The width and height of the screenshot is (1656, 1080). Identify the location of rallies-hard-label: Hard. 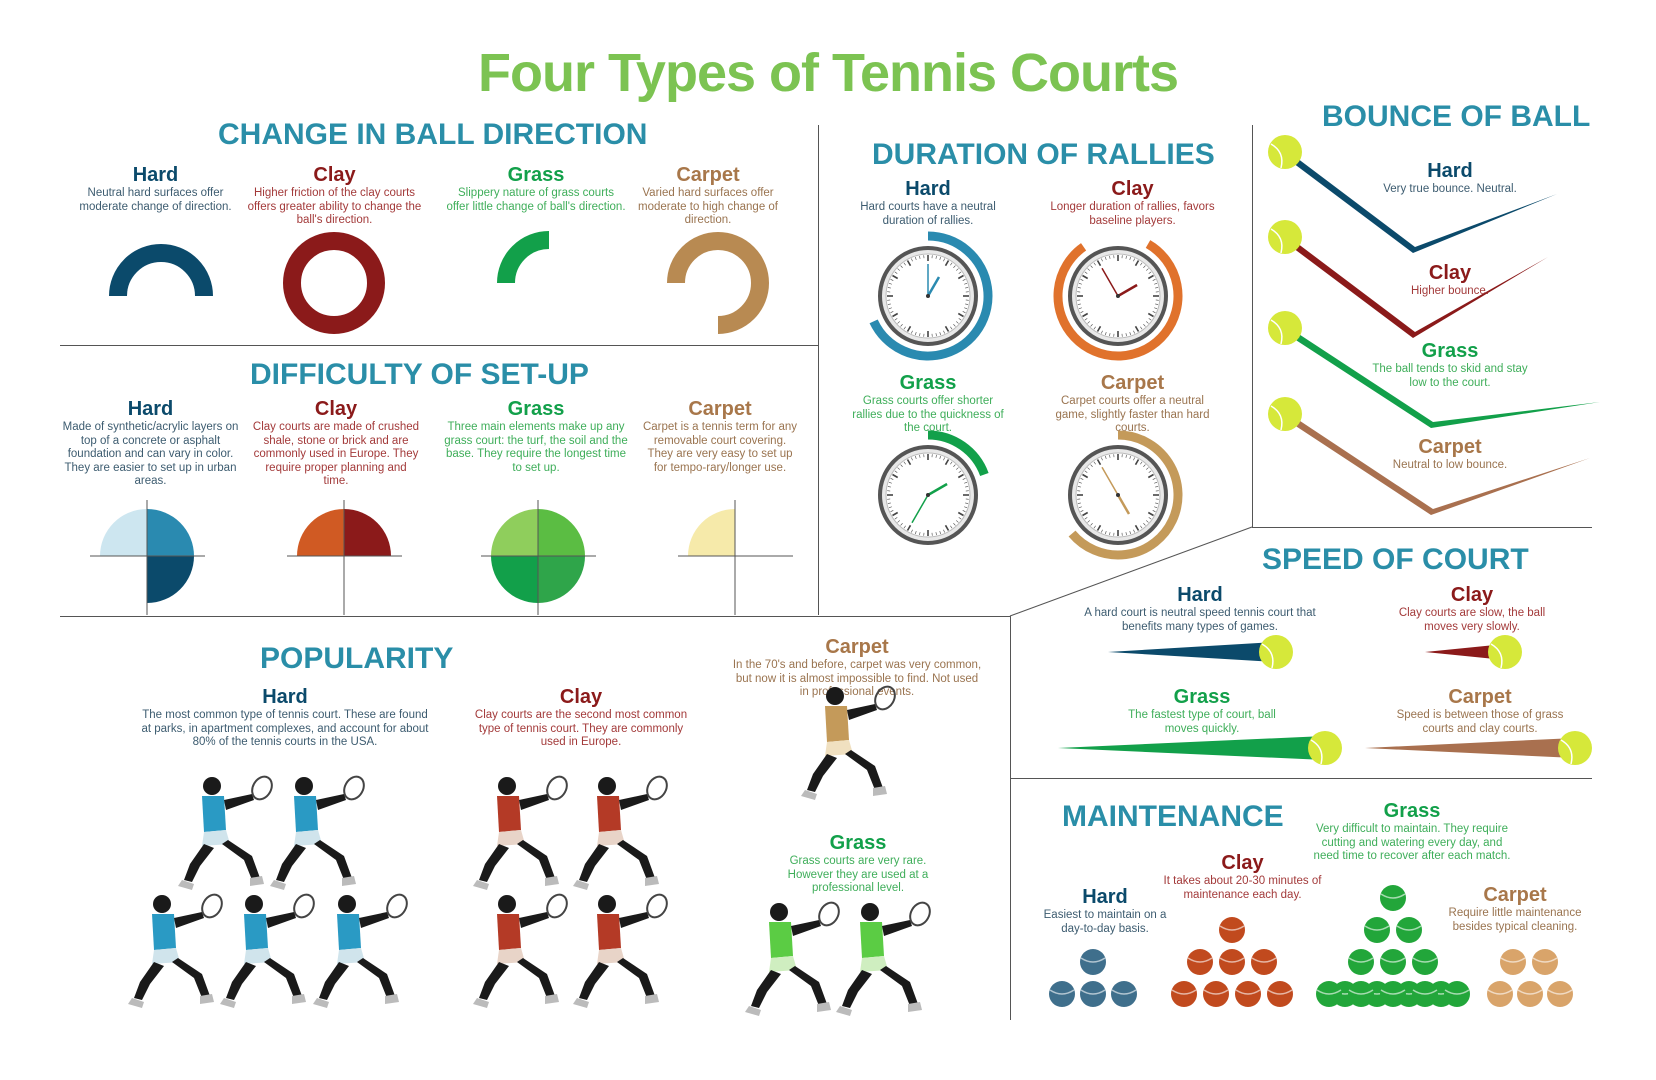
(928, 189).